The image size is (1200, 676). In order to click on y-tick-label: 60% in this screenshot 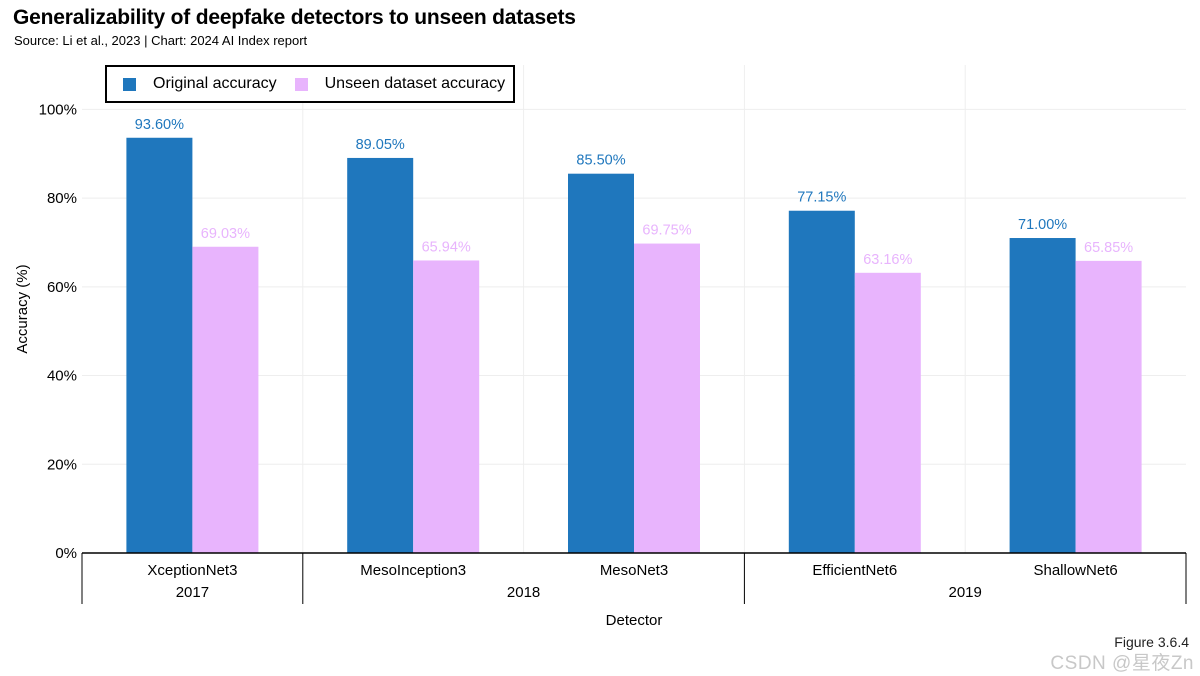, I will do `click(62, 287)`.